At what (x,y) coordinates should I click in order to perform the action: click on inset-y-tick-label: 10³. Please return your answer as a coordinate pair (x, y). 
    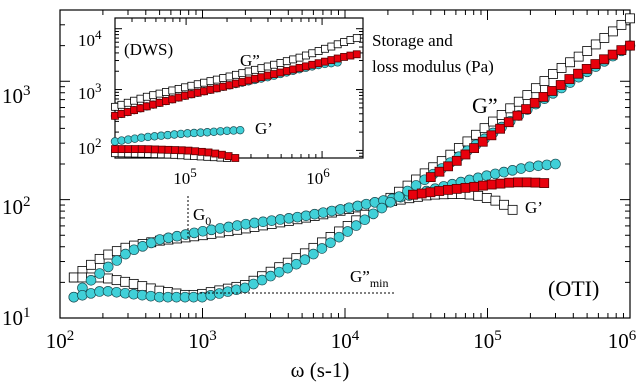
    Looking at the image, I should click on (90, 91).